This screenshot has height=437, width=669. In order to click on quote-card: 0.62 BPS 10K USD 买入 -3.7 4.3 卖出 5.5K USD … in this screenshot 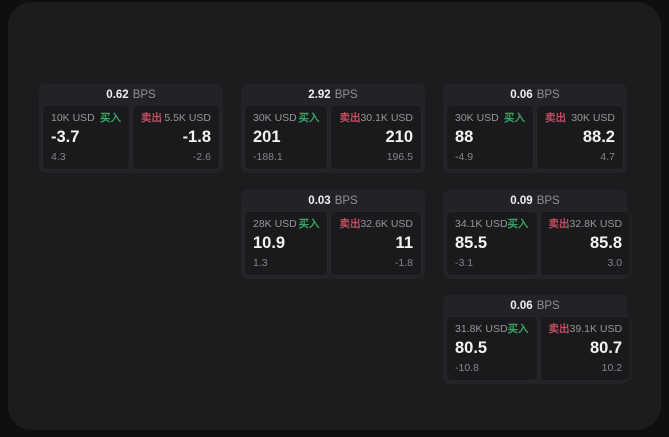, I will do `click(131, 128)`.